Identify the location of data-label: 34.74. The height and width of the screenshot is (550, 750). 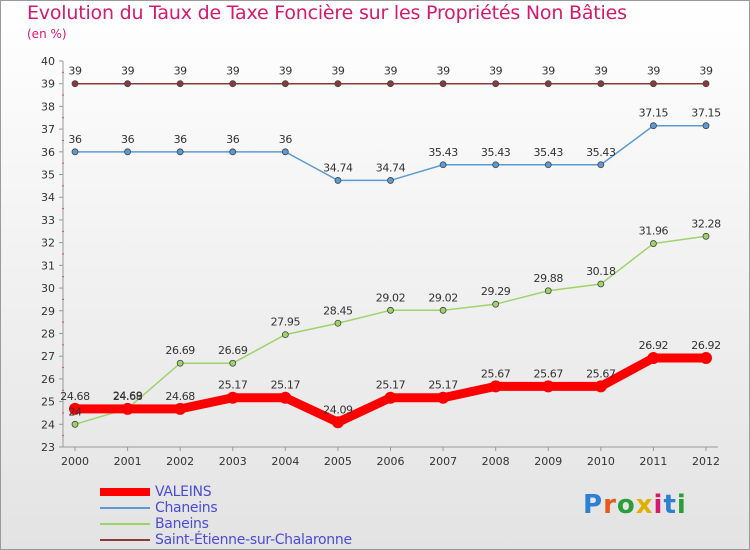
(338, 167).